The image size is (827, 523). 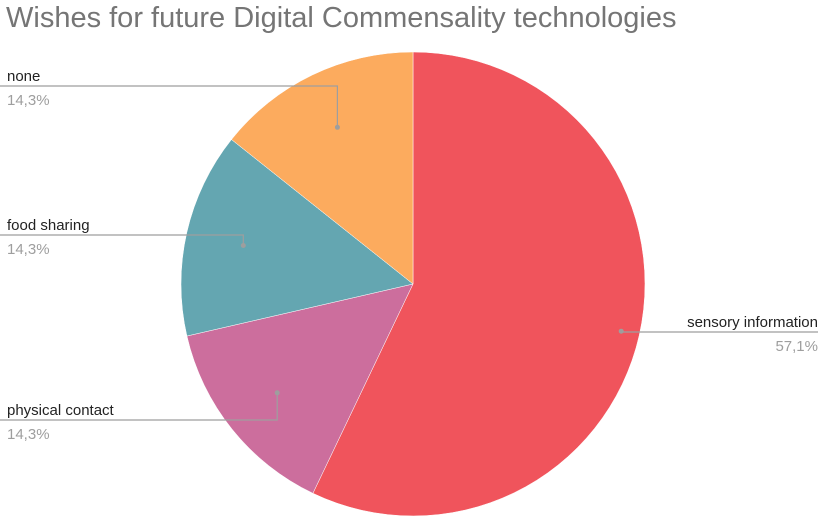 I want to click on slice-label-physical-contact: physical contact, so click(x=61, y=410).